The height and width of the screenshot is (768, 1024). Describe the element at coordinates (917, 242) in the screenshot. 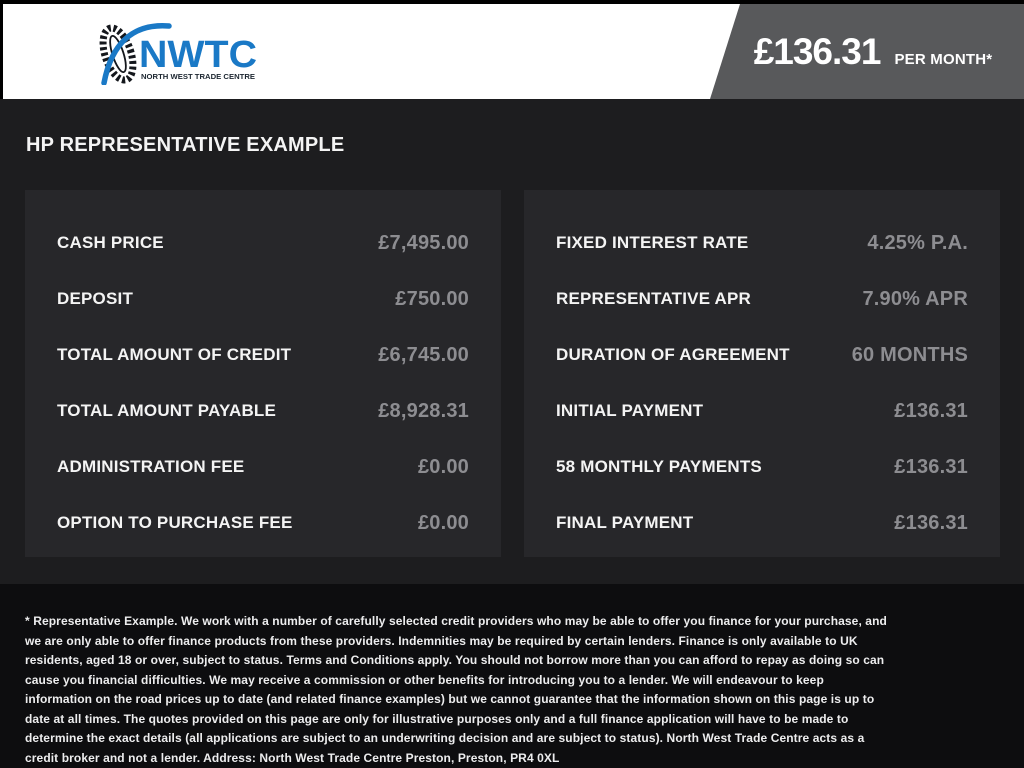

I see `finance-row-value: 4.25% P.A.` at that location.